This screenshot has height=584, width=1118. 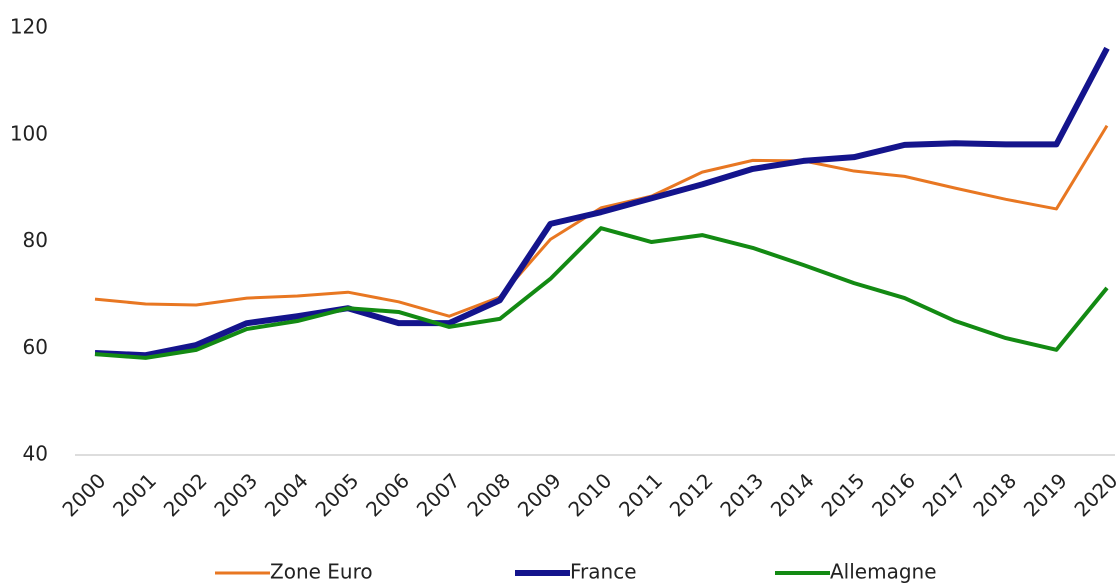 What do you see at coordinates (603, 572) in the screenshot?
I see `legend-label: France` at bounding box center [603, 572].